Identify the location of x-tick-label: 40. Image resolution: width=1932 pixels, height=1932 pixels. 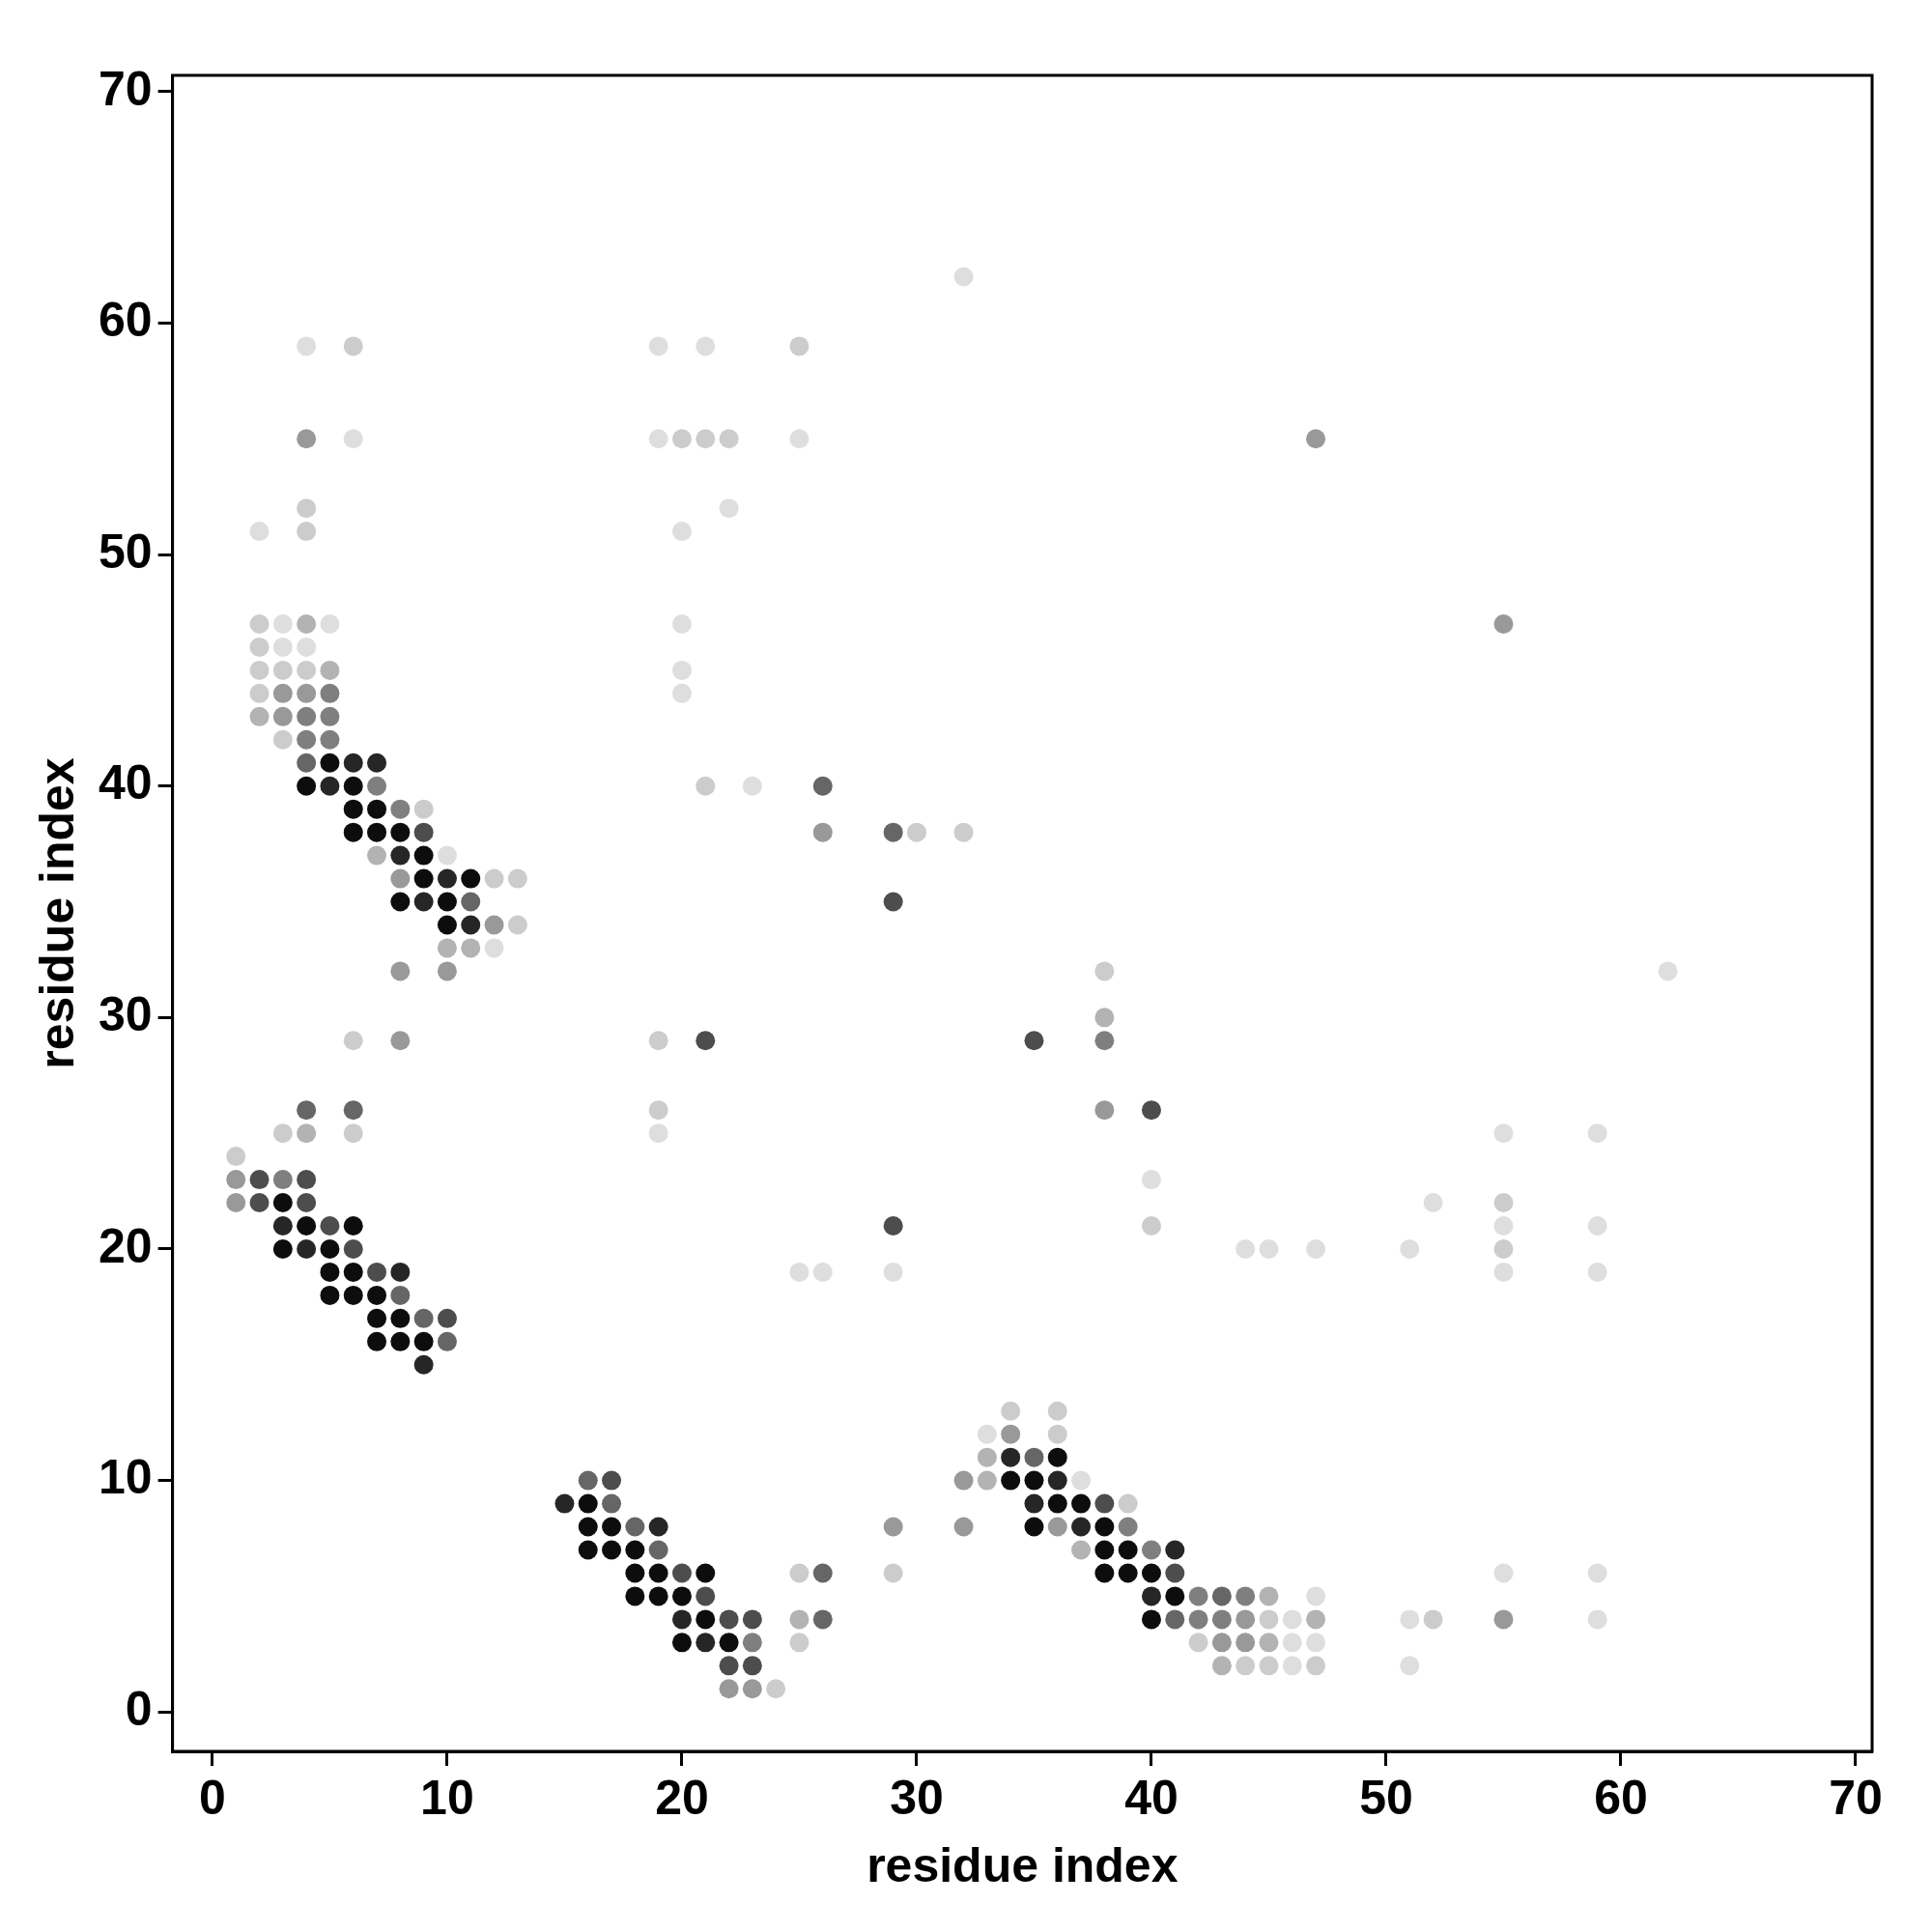
(1151, 1797).